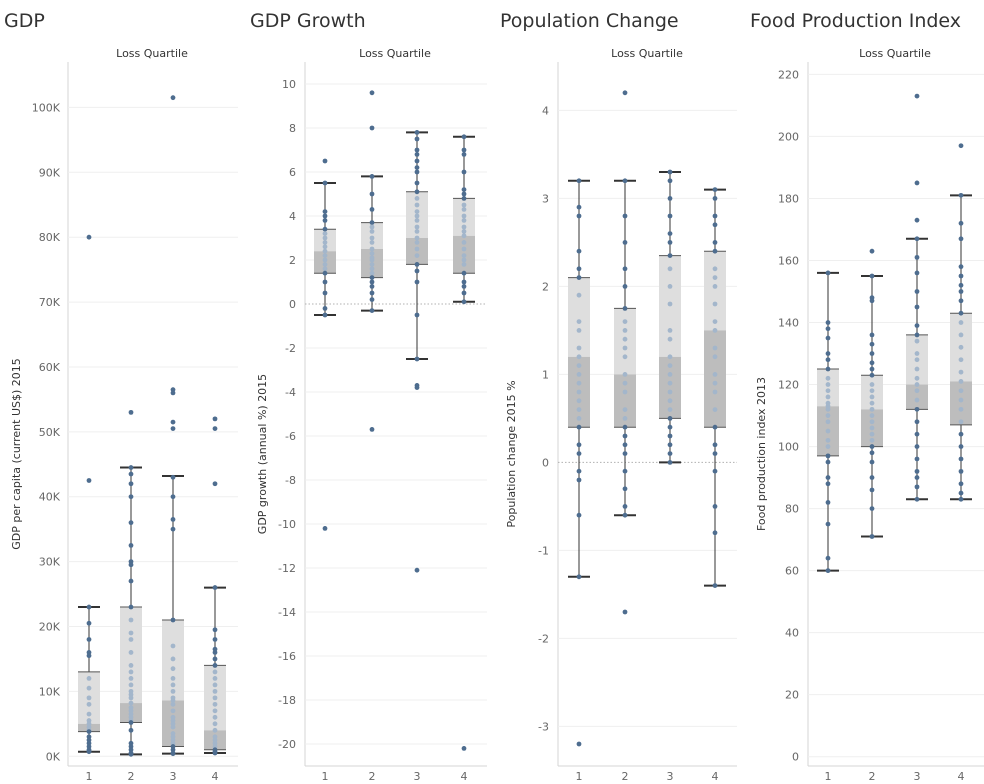  Describe the element at coordinates (292, 216) in the screenshot. I see `y-tick-label: 4` at that location.